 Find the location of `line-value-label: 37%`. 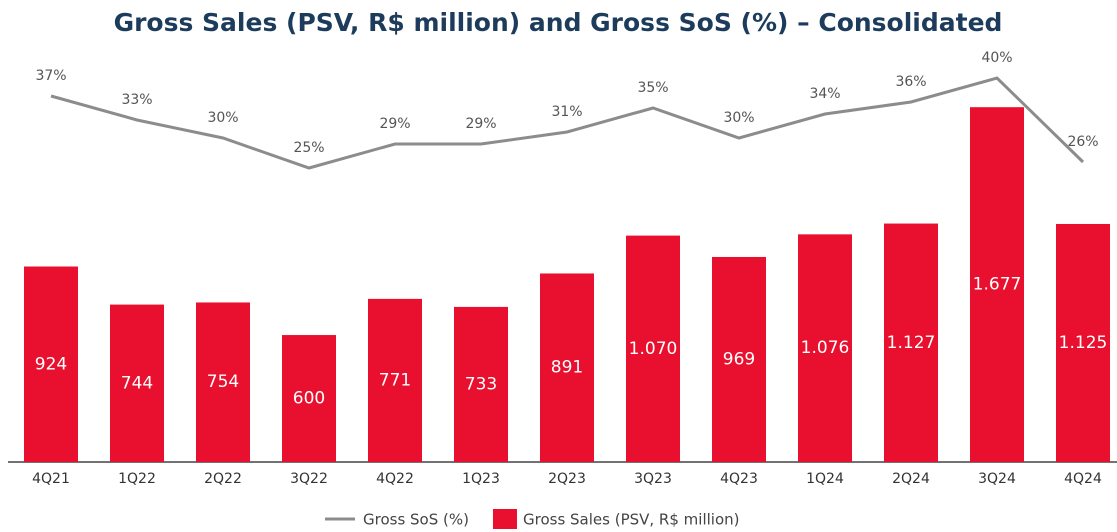

line-value-label: 37% is located at coordinates (50, 76).